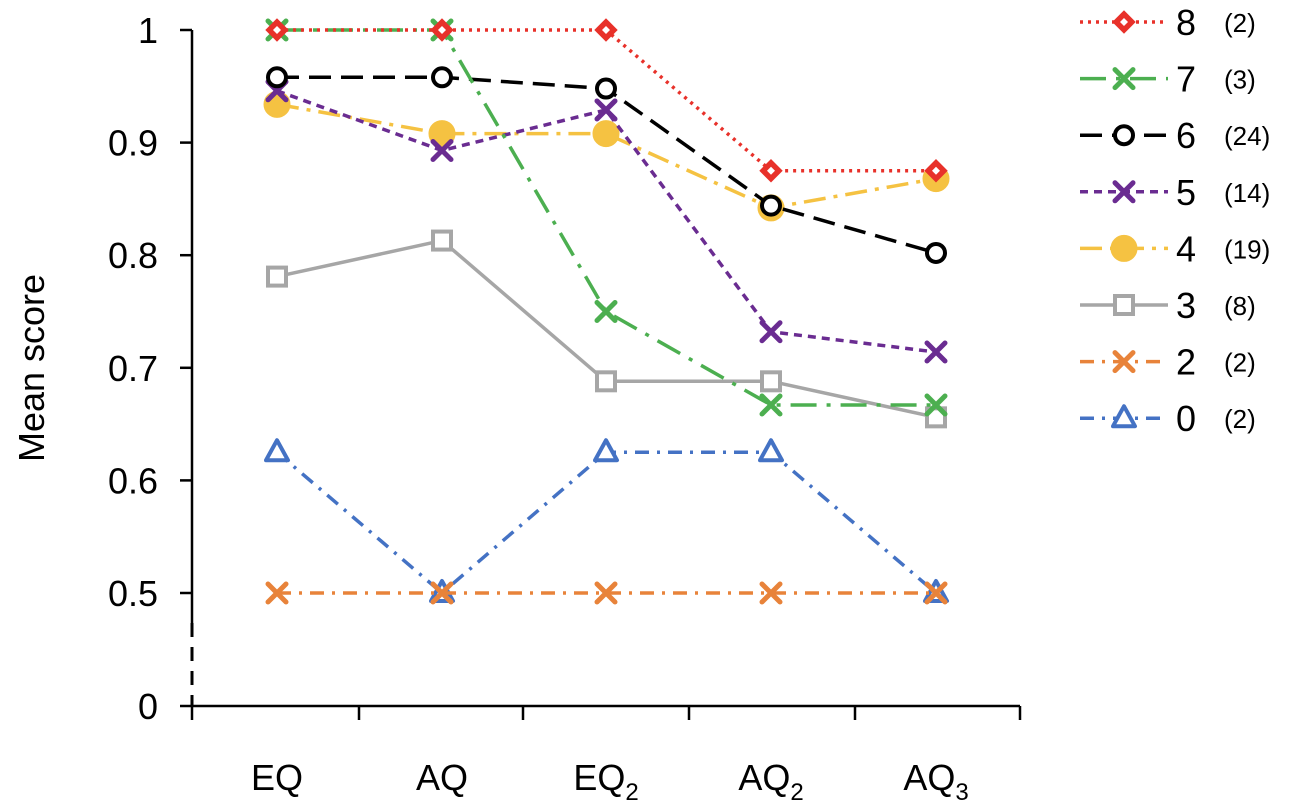 This screenshot has height=803, width=1302. What do you see at coordinates (133, 593) in the screenshot?
I see `y-tick-label: 0.5` at bounding box center [133, 593].